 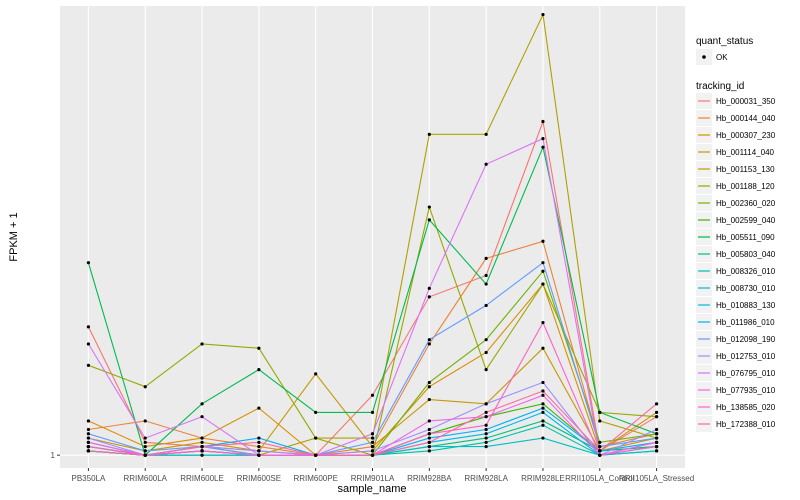 What do you see at coordinates (746, 220) in the screenshot?
I see `legend-label: Hb_002599_040` at bounding box center [746, 220].